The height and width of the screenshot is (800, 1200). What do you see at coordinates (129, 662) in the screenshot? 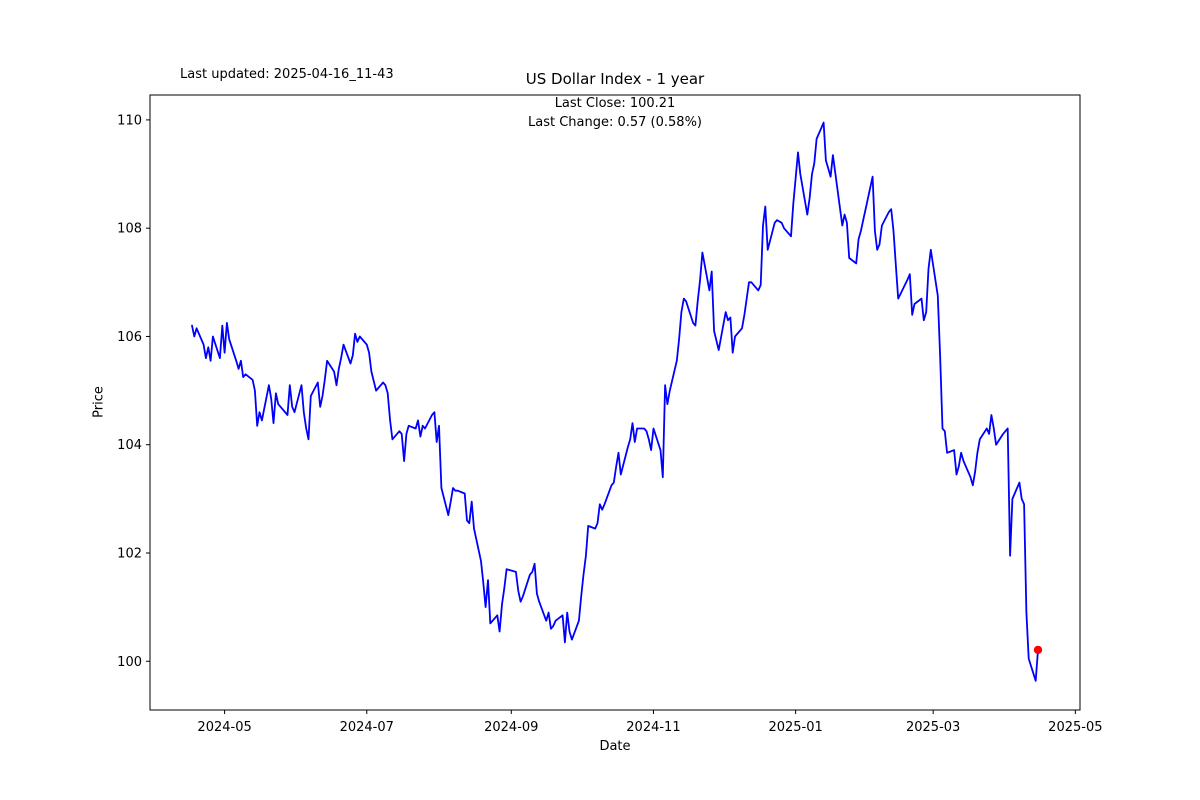
I see `y-tick-label: 100` at bounding box center [129, 662].